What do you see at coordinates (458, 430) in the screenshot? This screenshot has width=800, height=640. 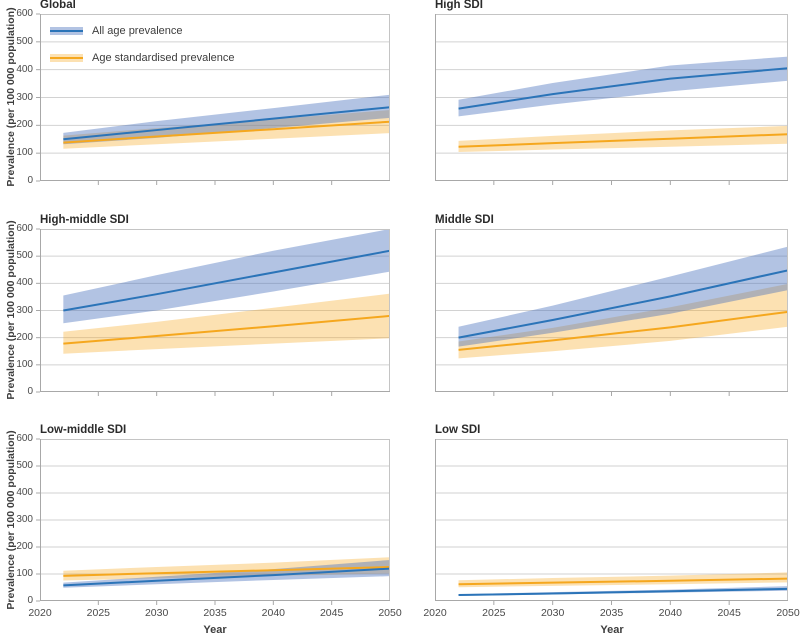 I see `panel-title-low-sdi: Low SDI` at bounding box center [458, 430].